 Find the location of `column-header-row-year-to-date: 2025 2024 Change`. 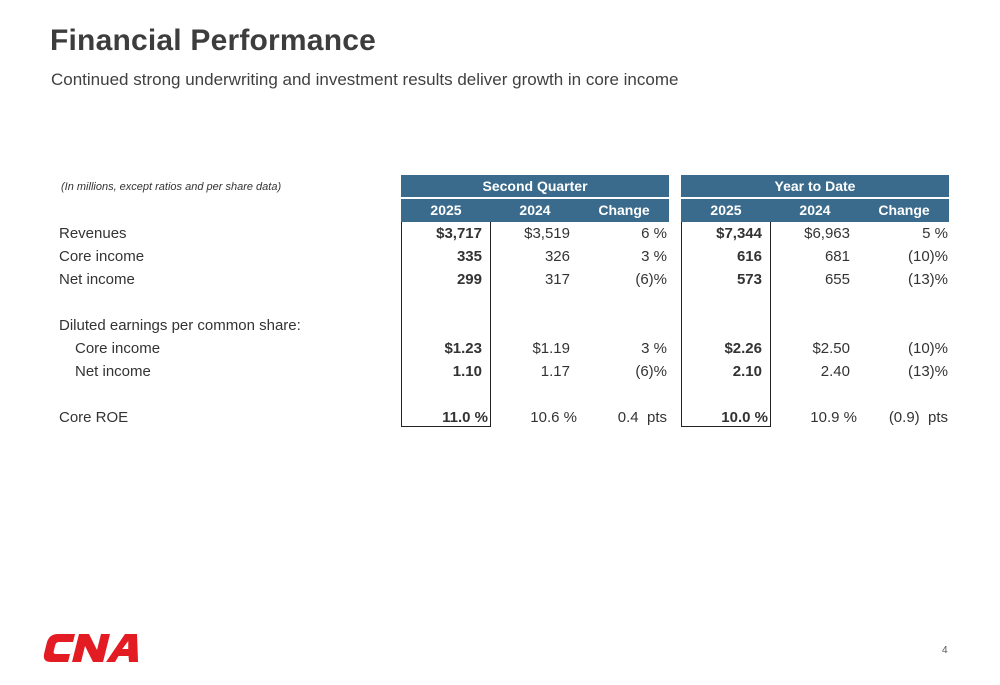

column-header-row-year-to-date: 2025 2024 Change is located at coordinates (815, 210).